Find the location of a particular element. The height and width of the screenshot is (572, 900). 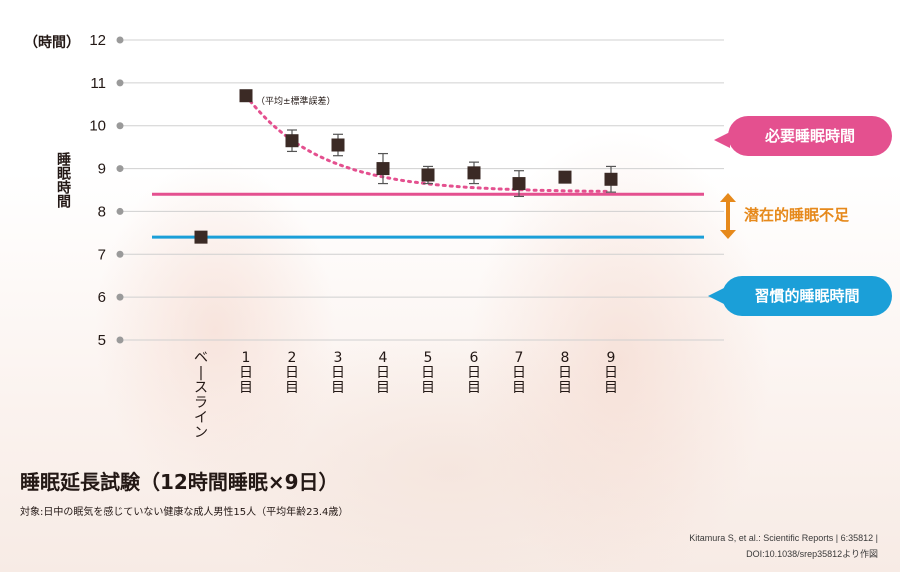

y-tick-label: 5 is located at coordinates (102, 340).